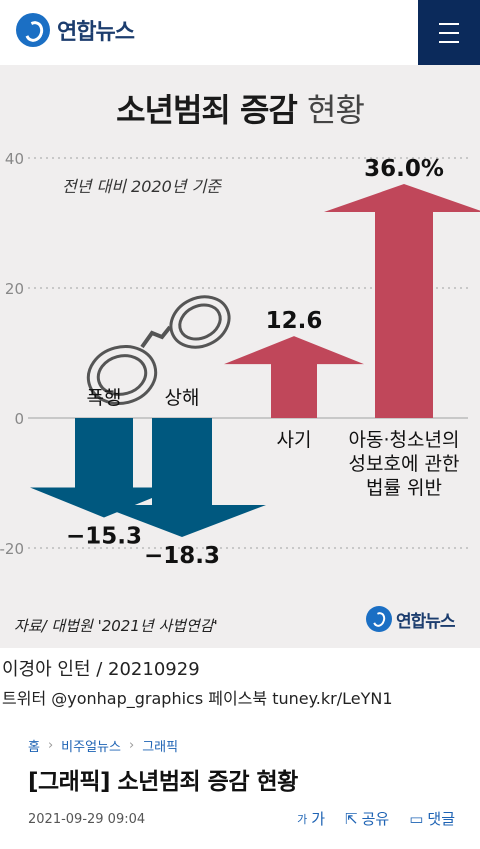  Describe the element at coordinates (104, 398) in the screenshot. I see `category-label: 폭행` at that location.